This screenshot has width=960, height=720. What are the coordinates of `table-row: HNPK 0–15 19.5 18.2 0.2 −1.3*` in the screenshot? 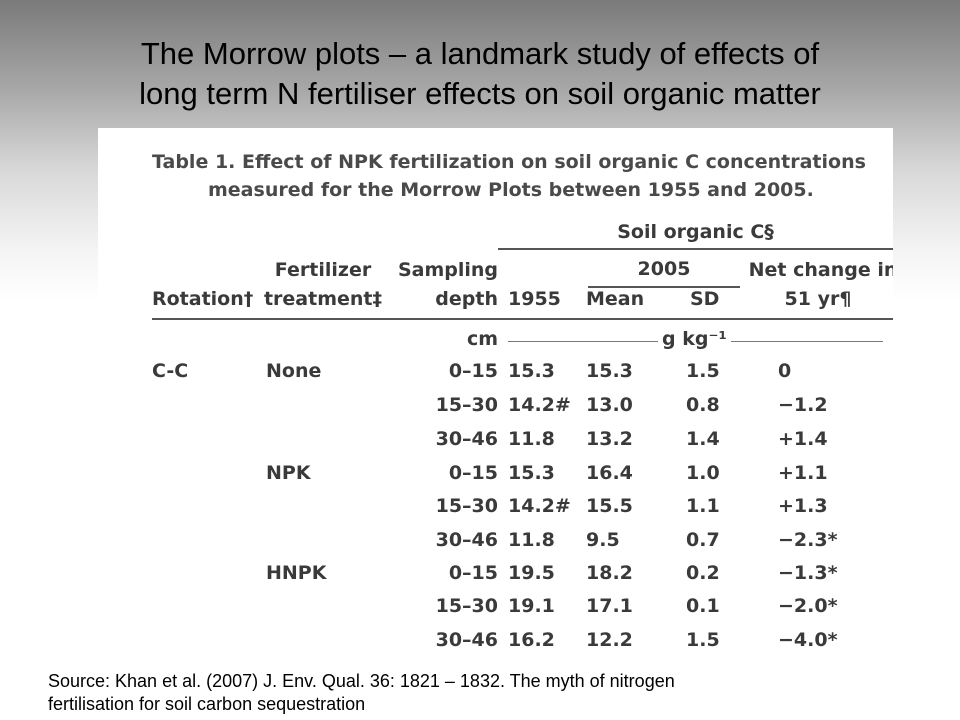 It's located at (495, 578).